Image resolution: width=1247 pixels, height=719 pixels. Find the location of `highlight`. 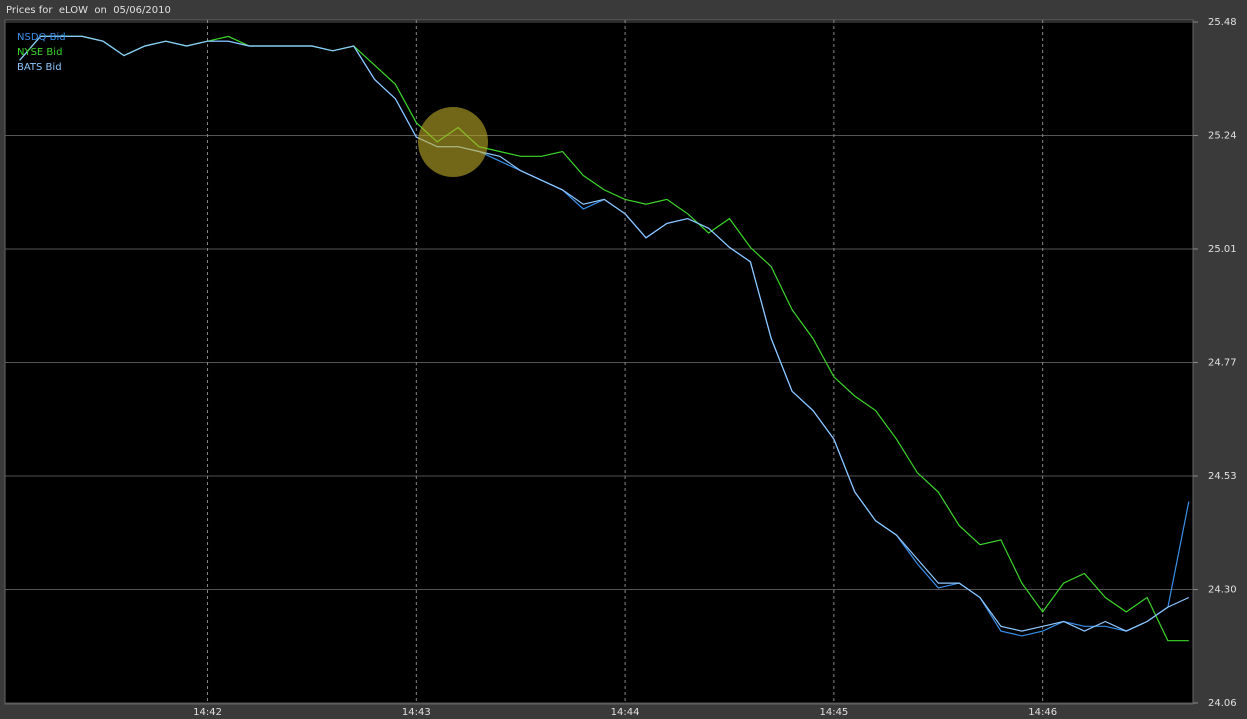

highlight is located at coordinates (453, 142).